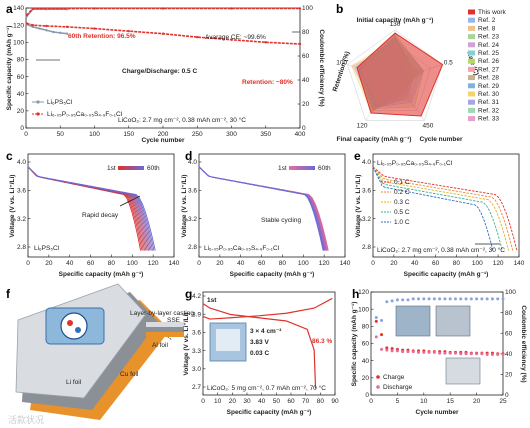 The width and height of the screenshot is (530, 428). I want to click on legend-h-discharge: Discharge, so click(398, 387).